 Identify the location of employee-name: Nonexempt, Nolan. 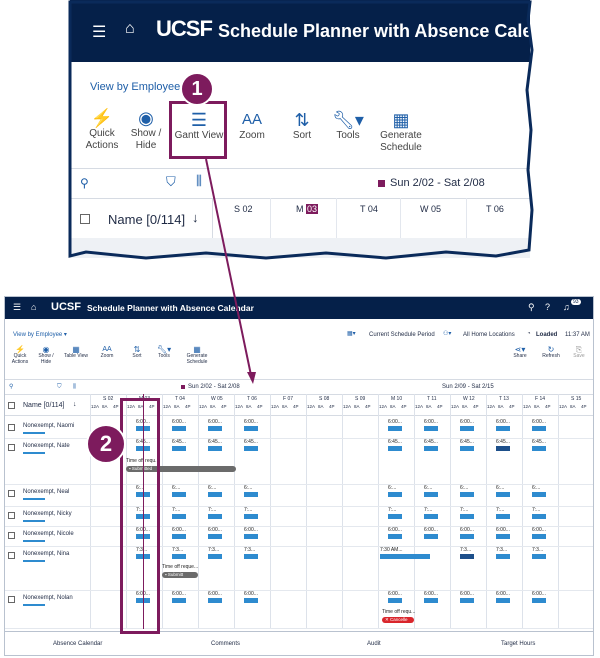
(48, 598).